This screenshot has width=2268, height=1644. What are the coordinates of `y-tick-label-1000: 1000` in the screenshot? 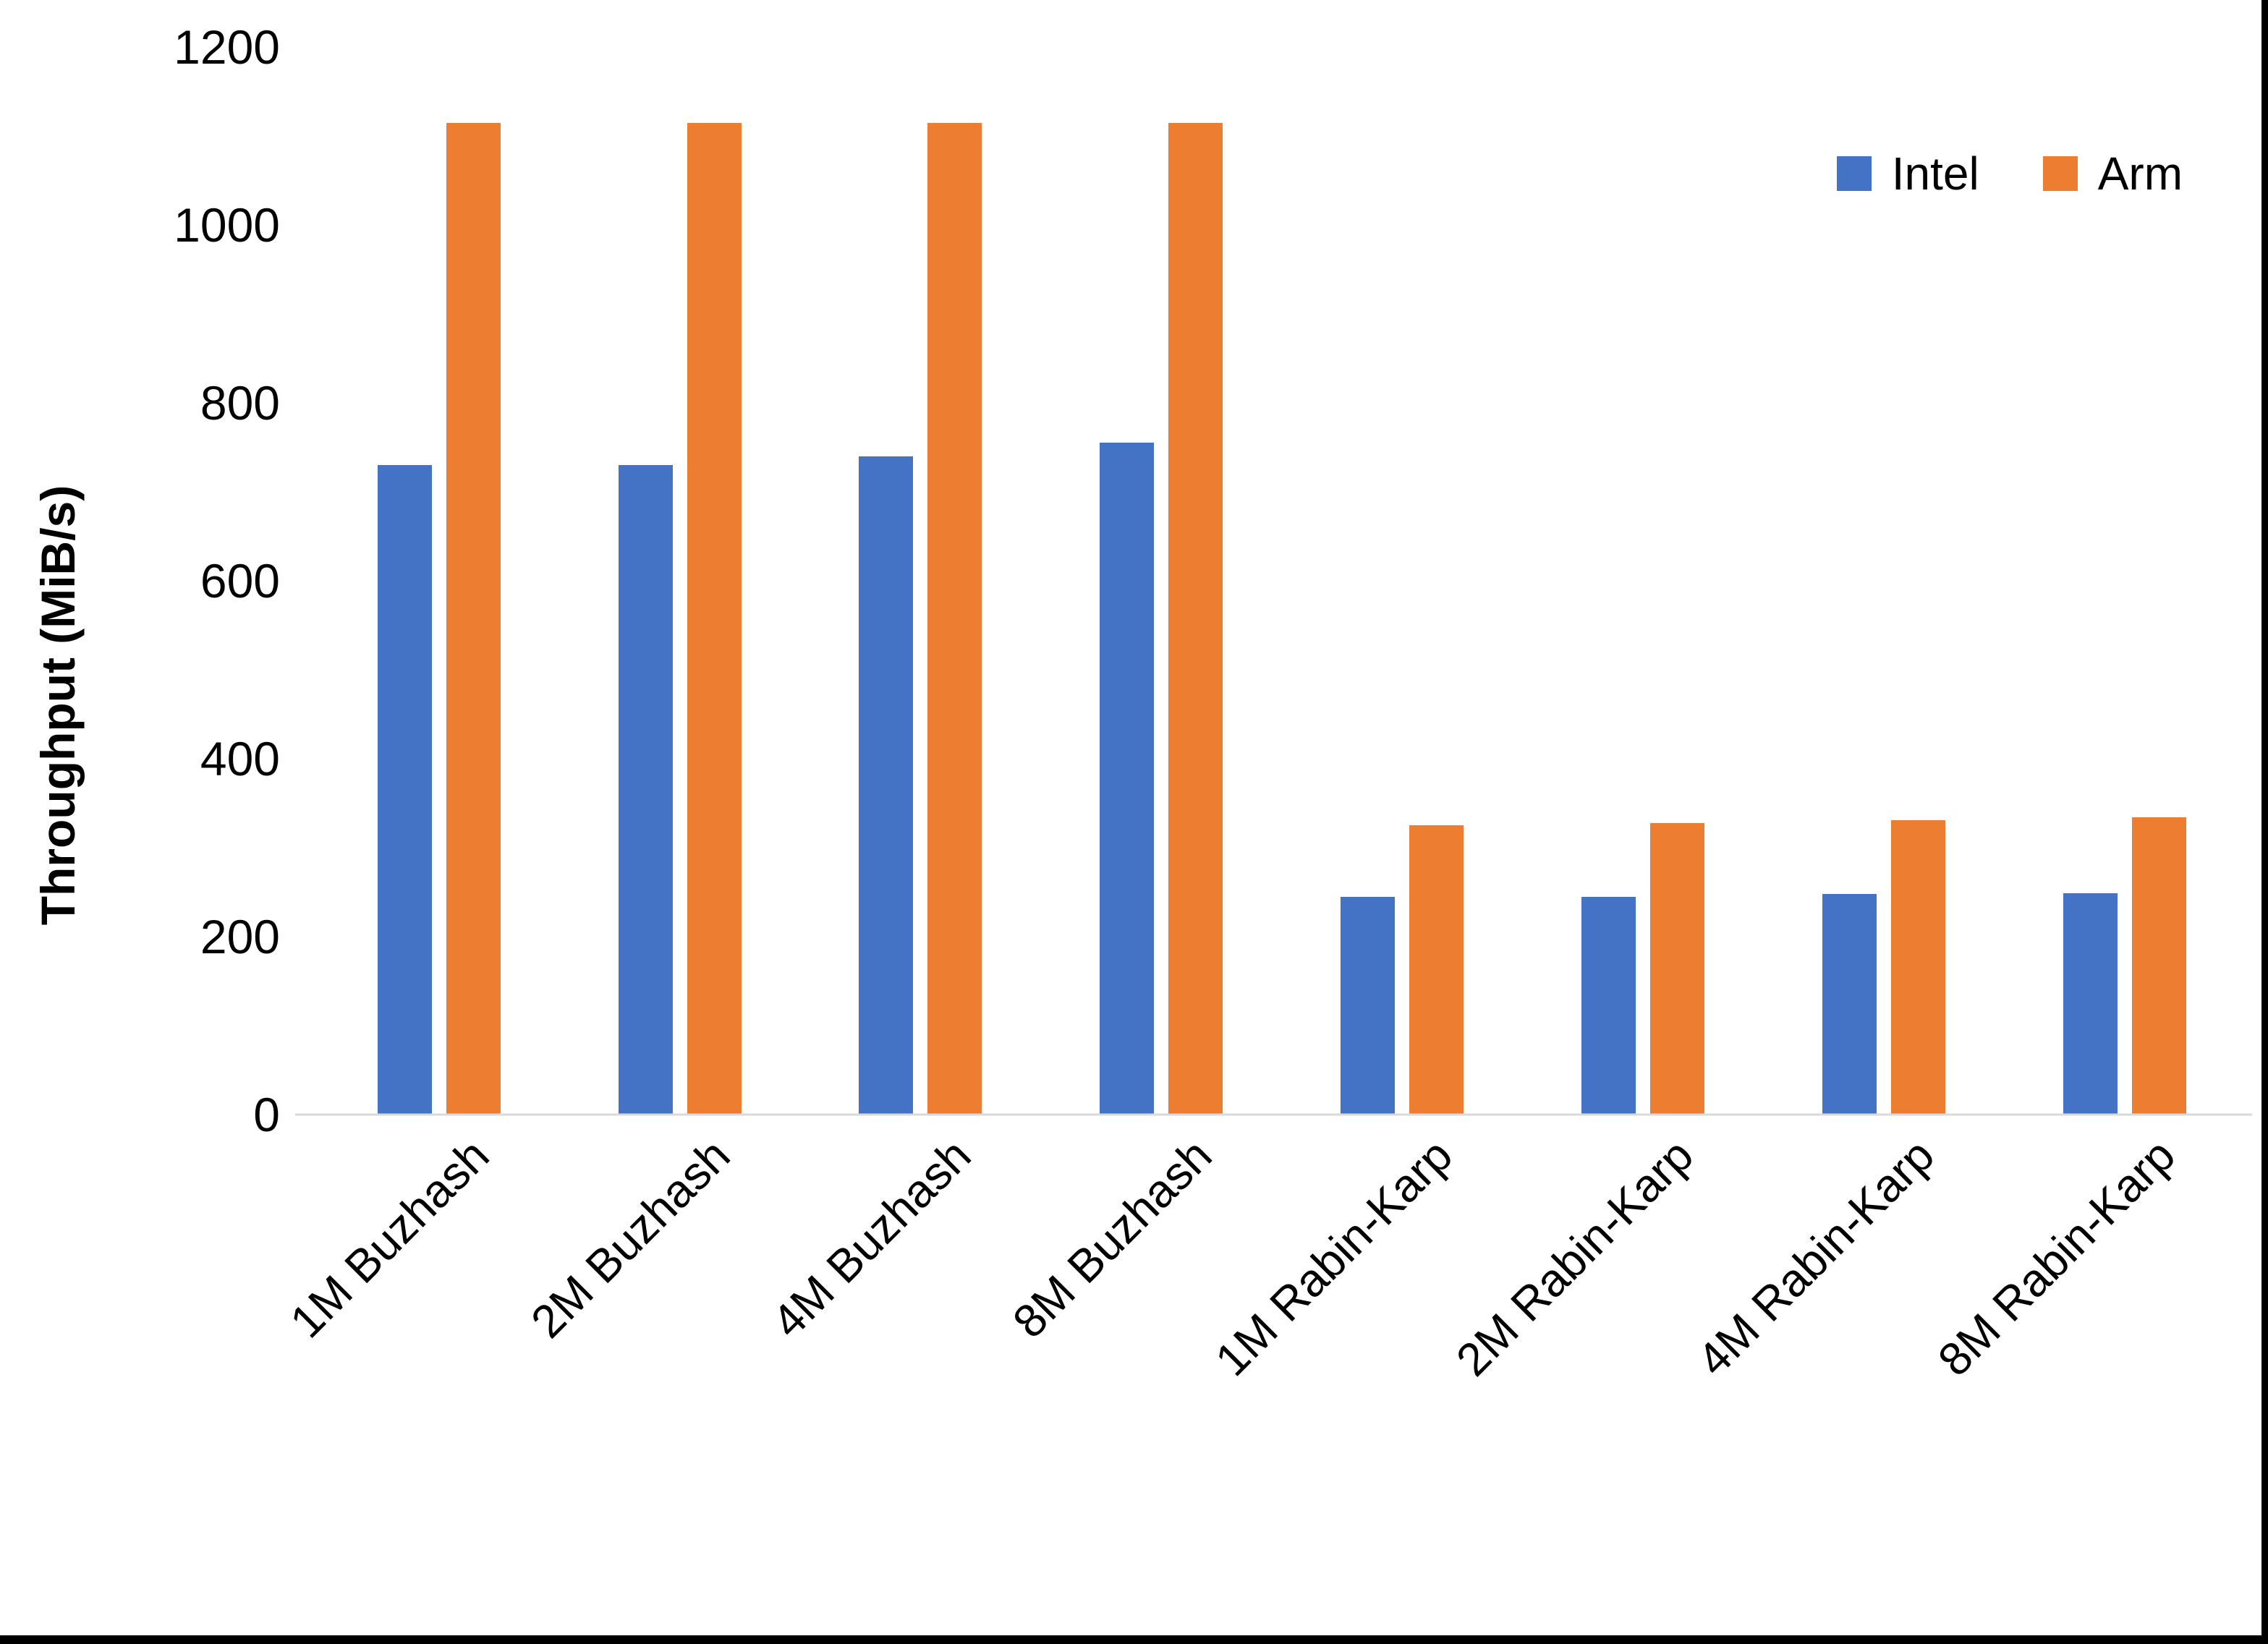 It's located at (227, 225).